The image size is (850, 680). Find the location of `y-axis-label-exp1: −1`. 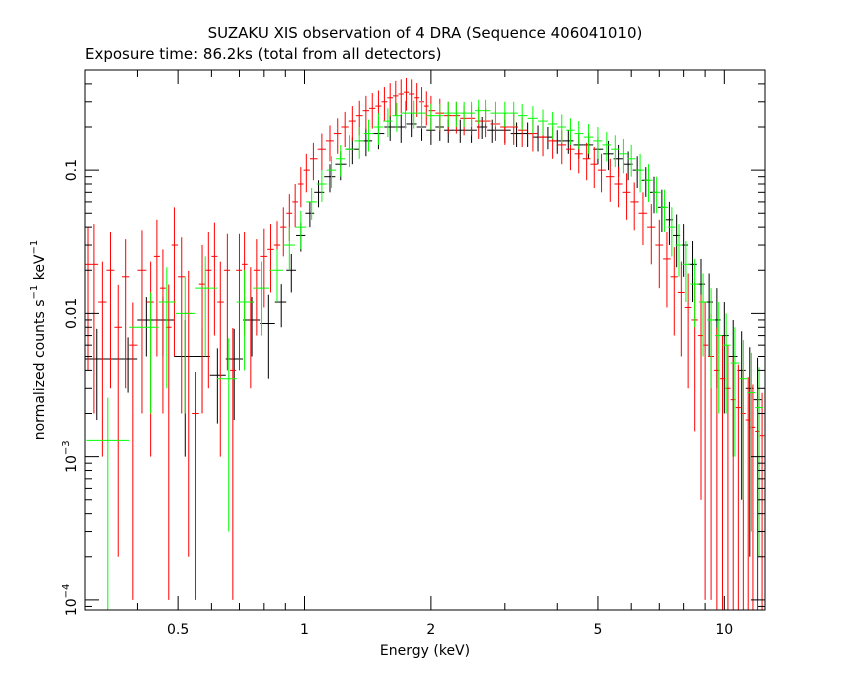

y-axis-label-exp1: −1 is located at coordinates (34, 292).